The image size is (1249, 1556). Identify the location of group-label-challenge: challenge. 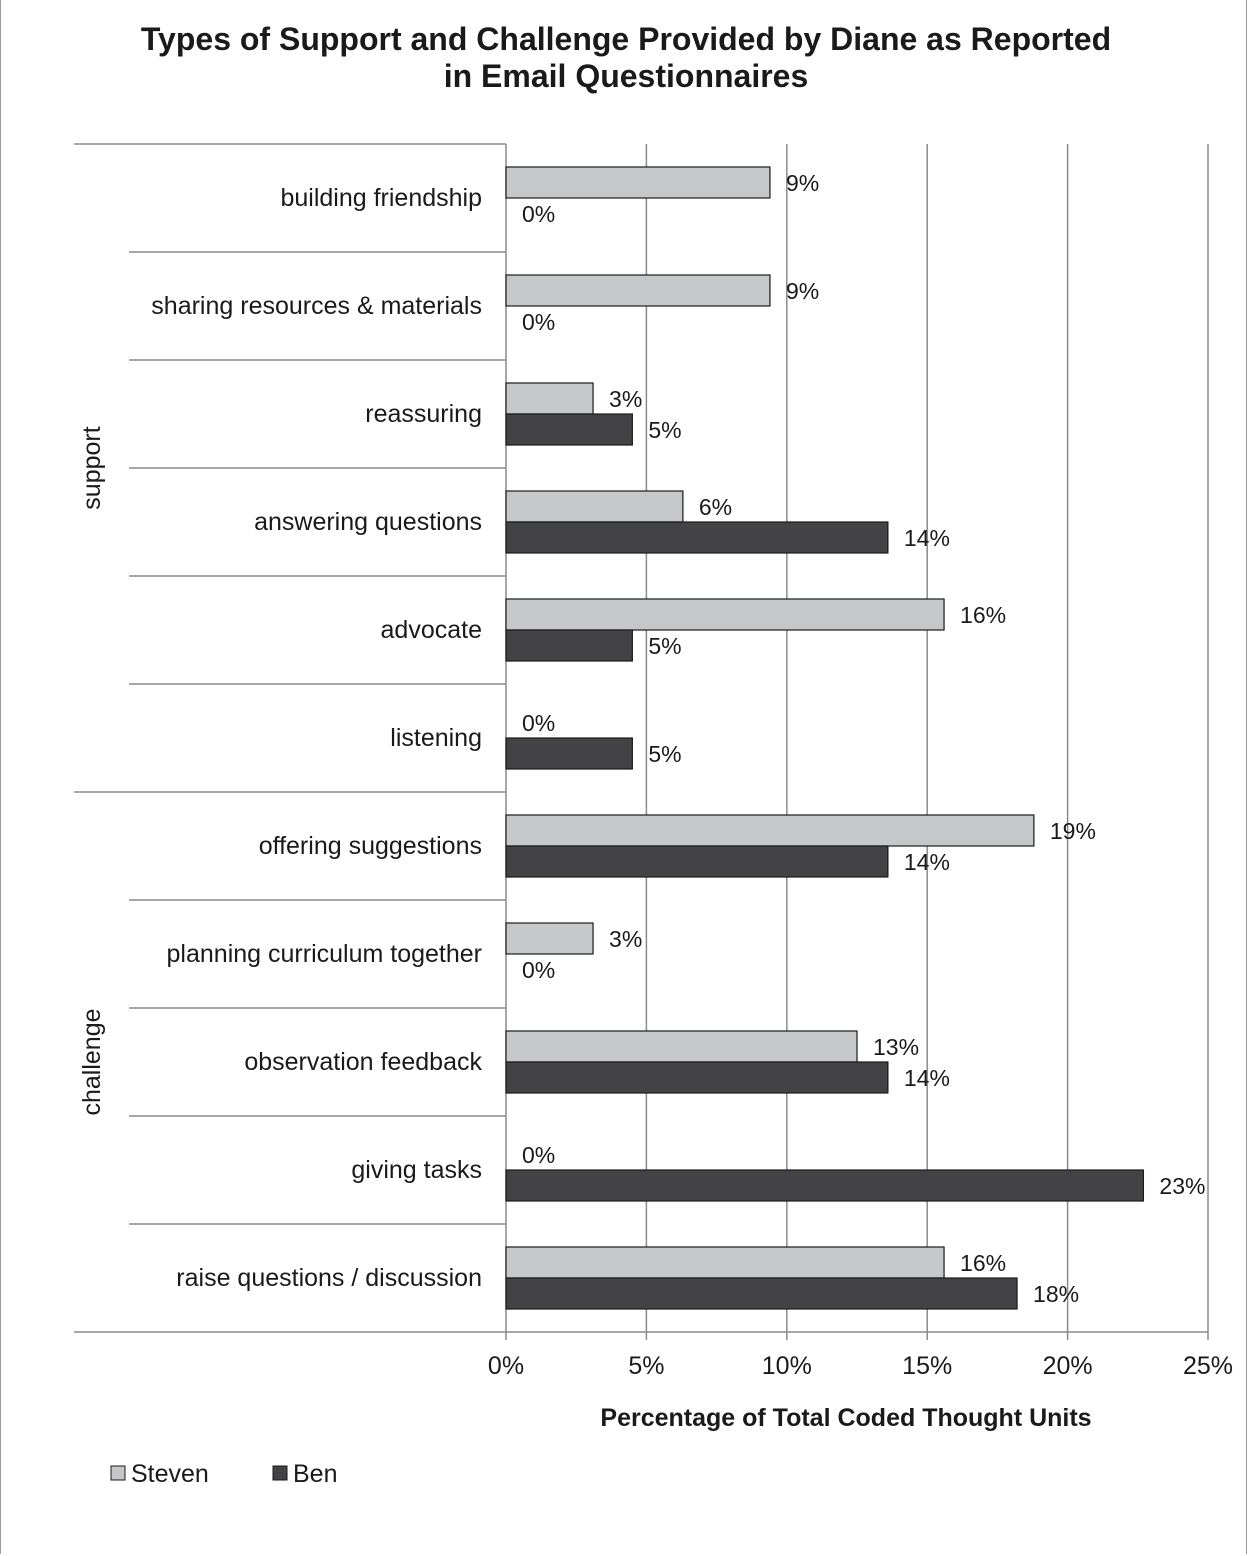
(92, 1061).